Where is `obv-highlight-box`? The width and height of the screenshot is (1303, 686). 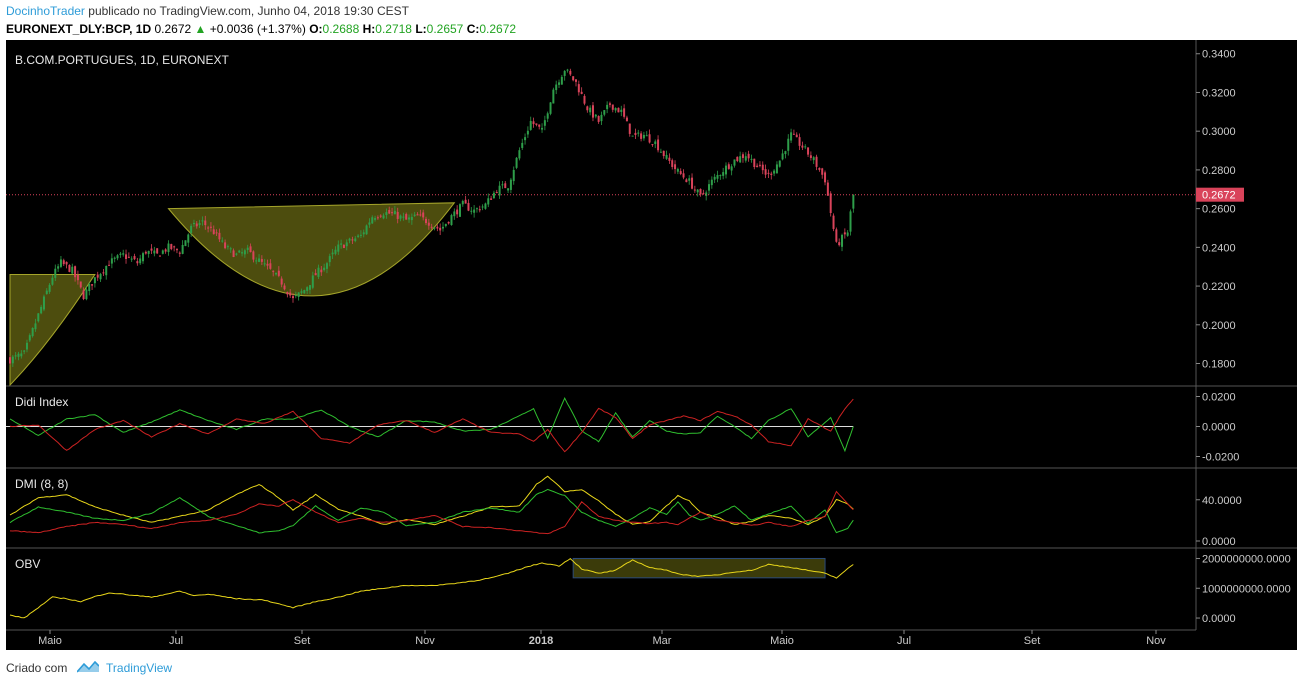
obv-highlight-box is located at coordinates (699, 568).